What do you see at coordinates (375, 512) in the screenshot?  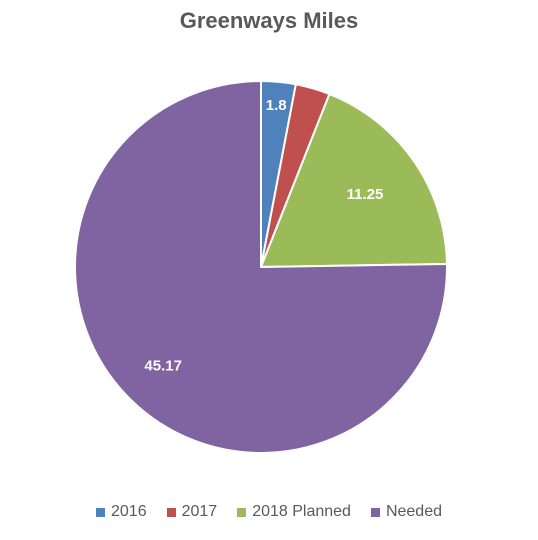 I see `legend-swatch-needed` at bounding box center [375, 512].